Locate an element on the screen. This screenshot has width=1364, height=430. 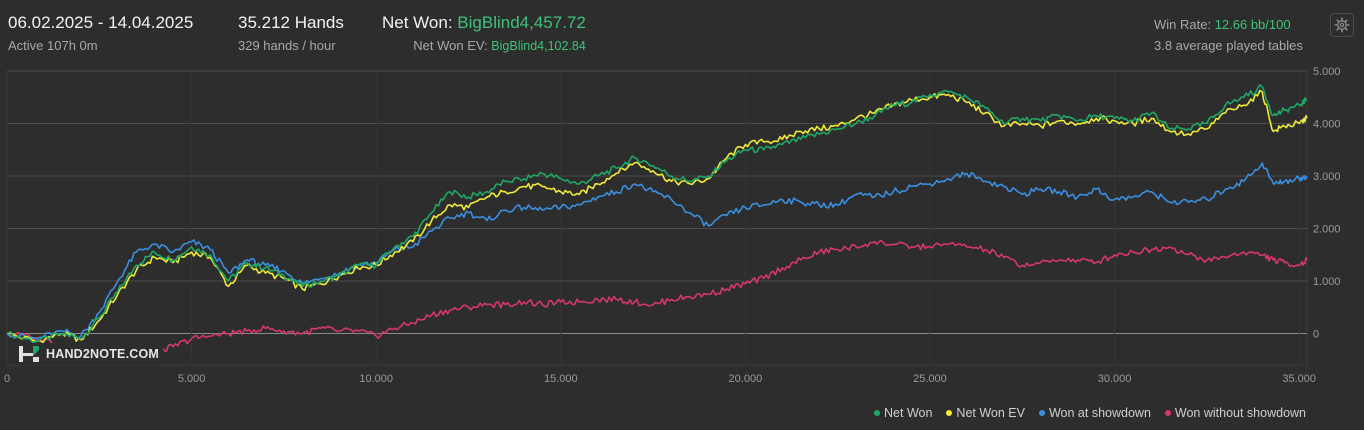
gear-icon is located at coordinates (1342, 25).